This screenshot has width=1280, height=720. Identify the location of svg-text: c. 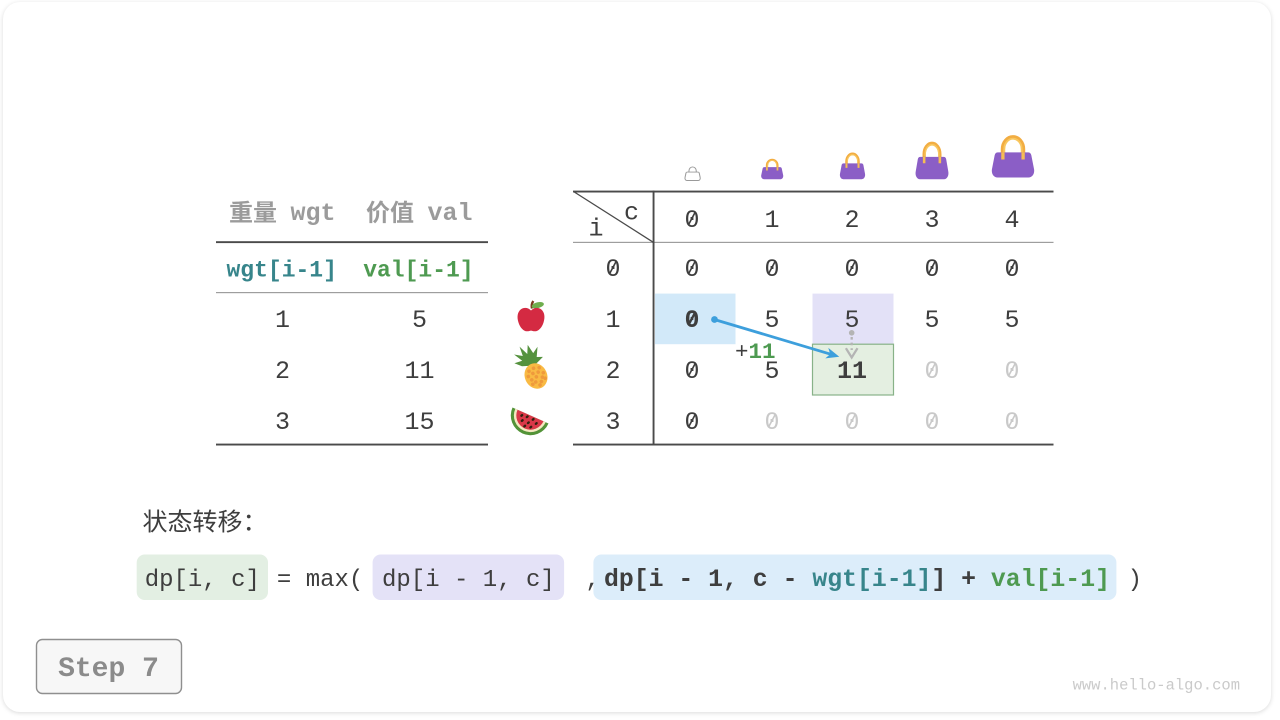
(631, 213).